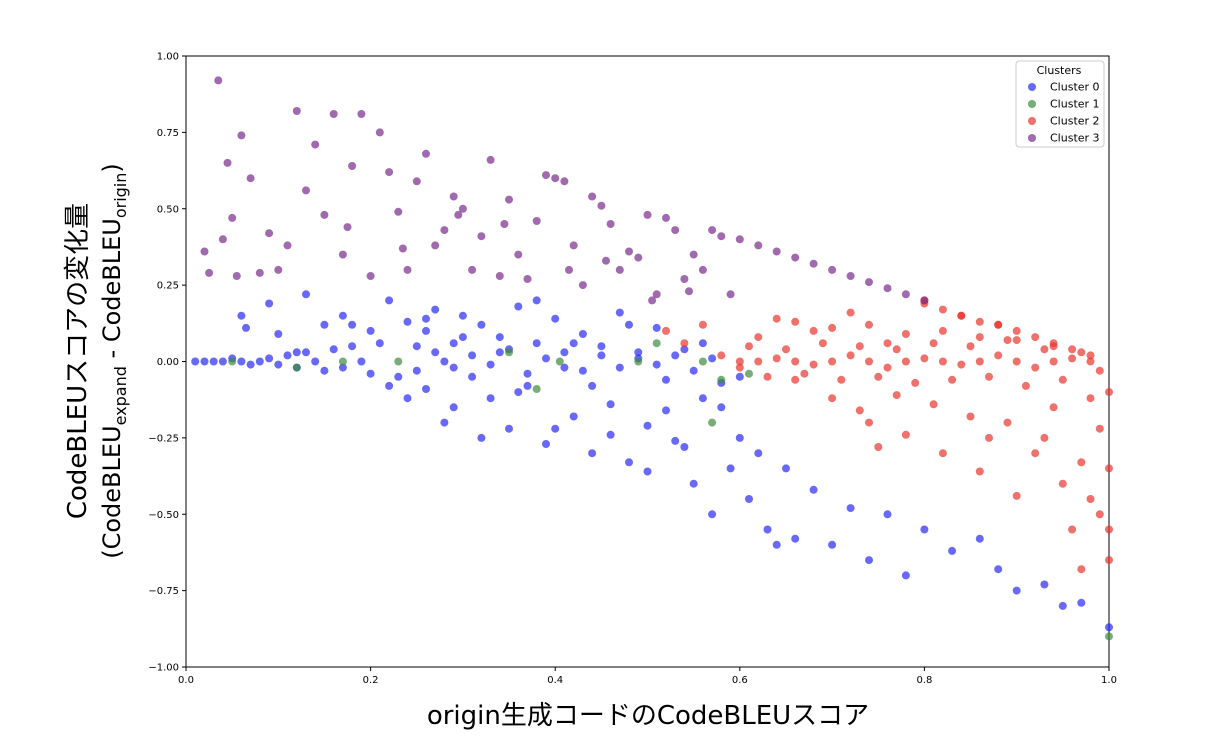 The width and height of the screenshot is (1212, 750). Describe the element at coordinates (1059, 70) in the screenshot. I see `legend-title: Clusters` at that location.